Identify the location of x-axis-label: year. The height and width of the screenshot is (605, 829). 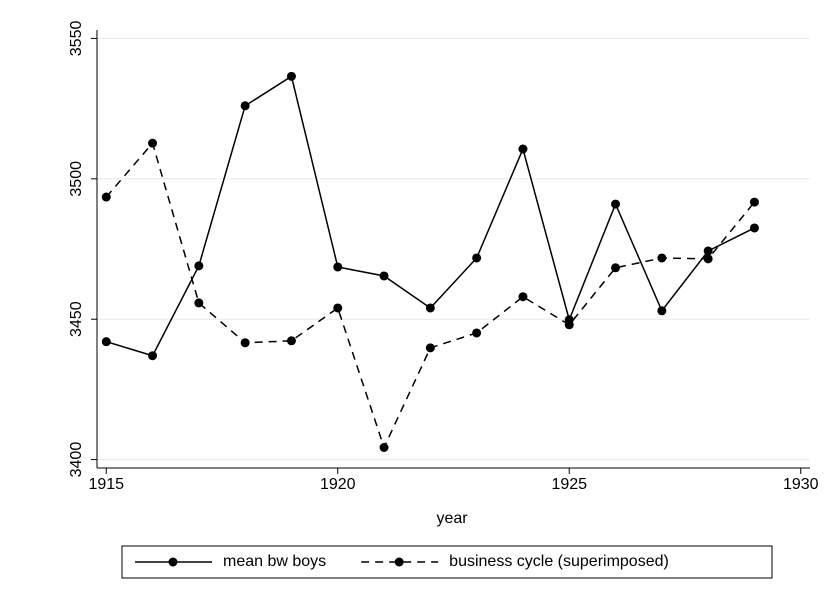
(452, 518).